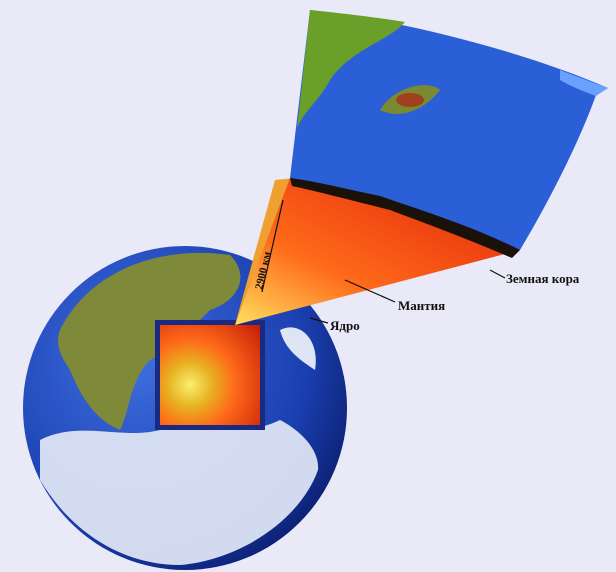 This screenshot has height=572, width=616. I want to click on land, so click(351, 70).